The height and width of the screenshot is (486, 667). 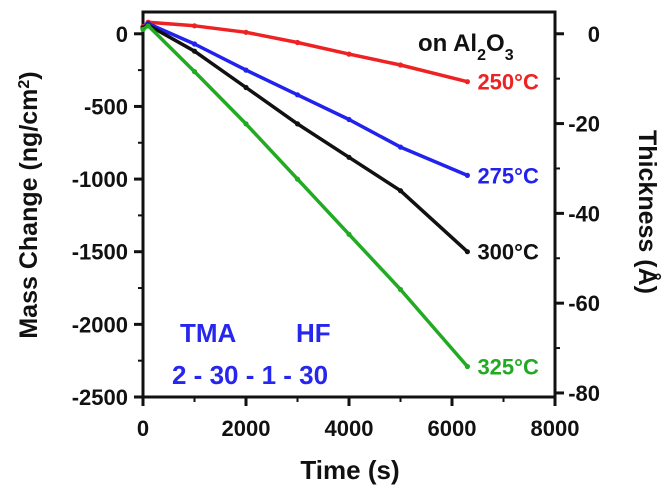 I want to click on y-right-tick-label: -60, so click(x=584, y=303).